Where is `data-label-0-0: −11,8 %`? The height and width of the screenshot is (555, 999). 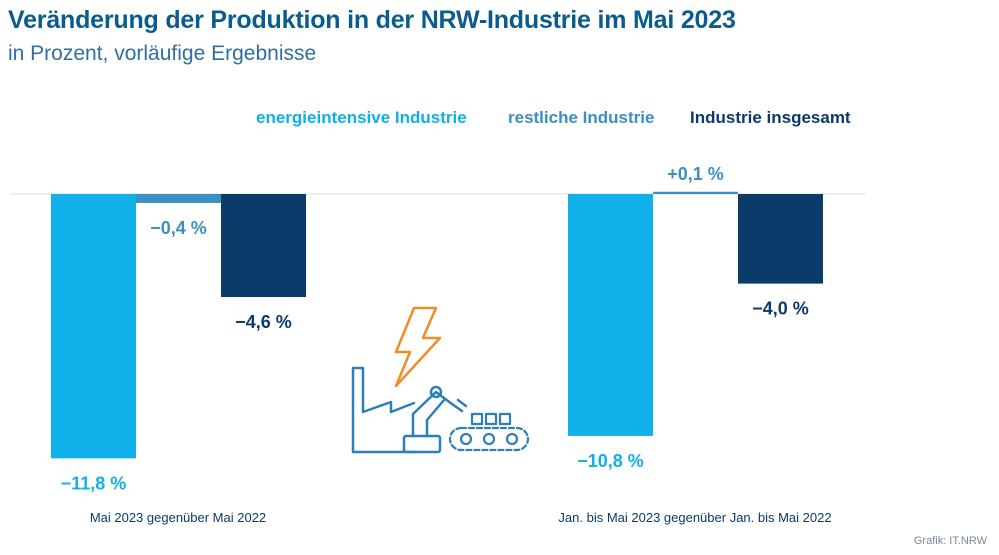
data-label-0-0: −11,8 % is located at coordinates (94, 483).